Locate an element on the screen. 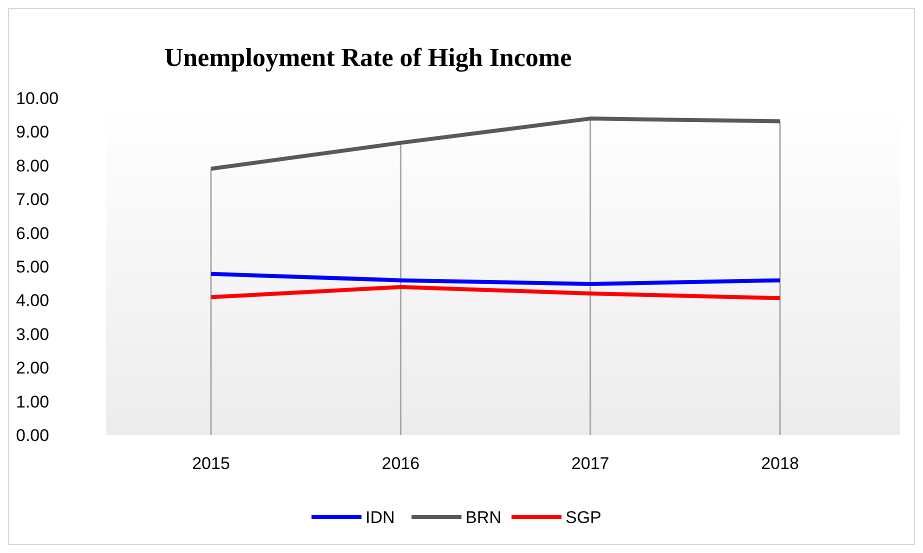  chart-title: Unemployment Rate of High Income is located at coordinates (368, 57).